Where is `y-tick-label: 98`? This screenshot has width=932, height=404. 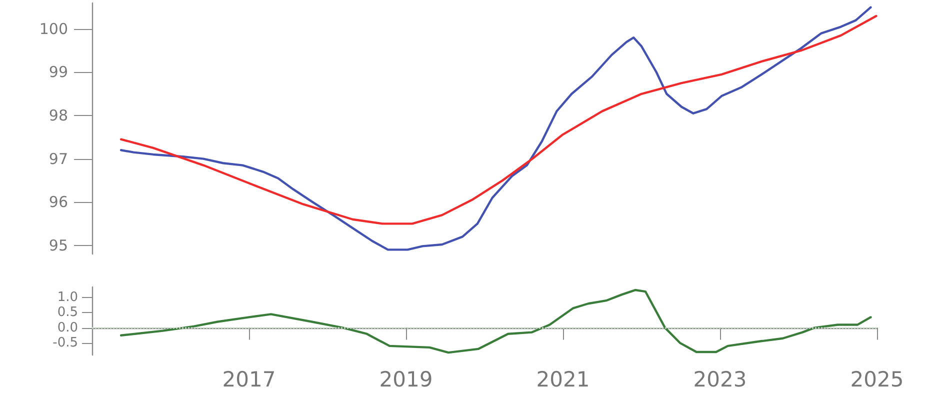
y-tick-label: 98 is located at coordinates (58, 115).